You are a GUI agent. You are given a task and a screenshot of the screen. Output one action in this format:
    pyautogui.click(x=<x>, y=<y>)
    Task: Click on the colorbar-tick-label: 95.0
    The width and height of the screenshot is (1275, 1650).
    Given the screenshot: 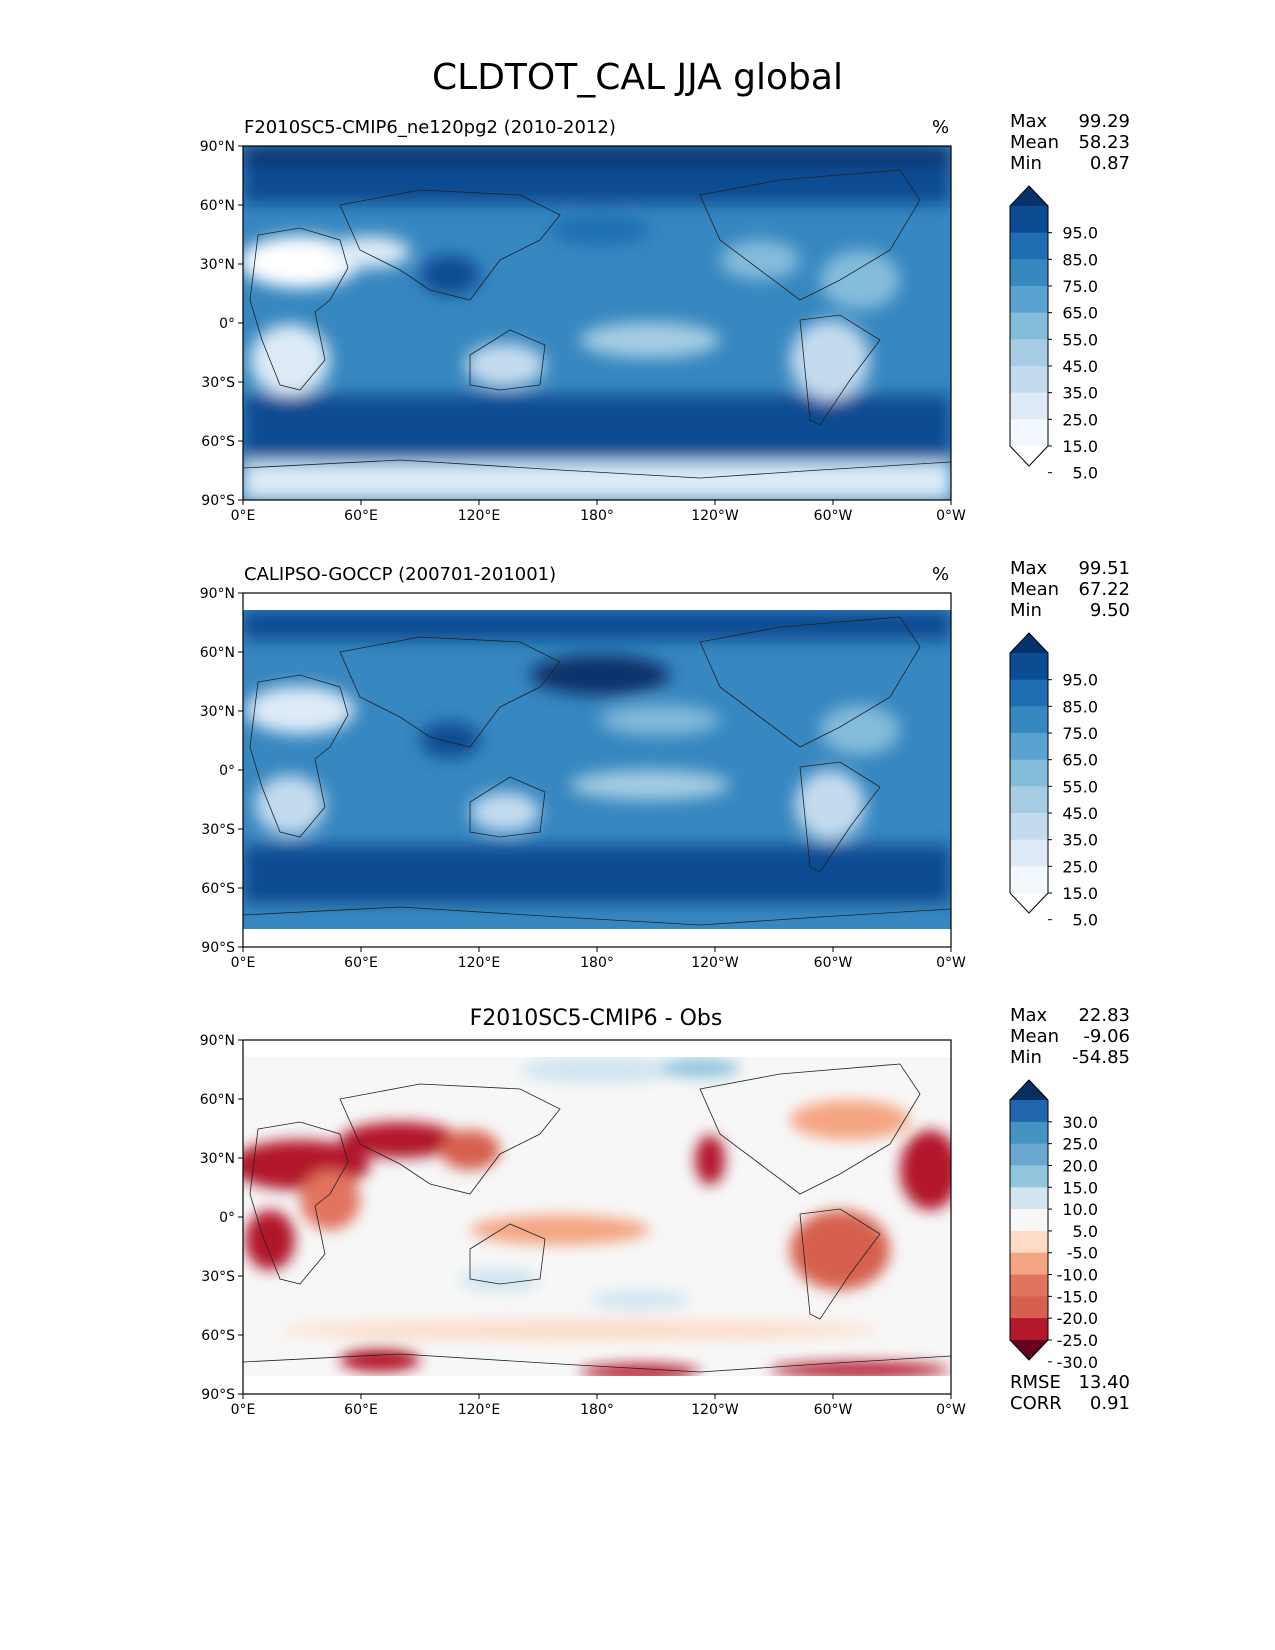 What is the action you would take?
    pyautogui.click(x=1080, y=233)
    